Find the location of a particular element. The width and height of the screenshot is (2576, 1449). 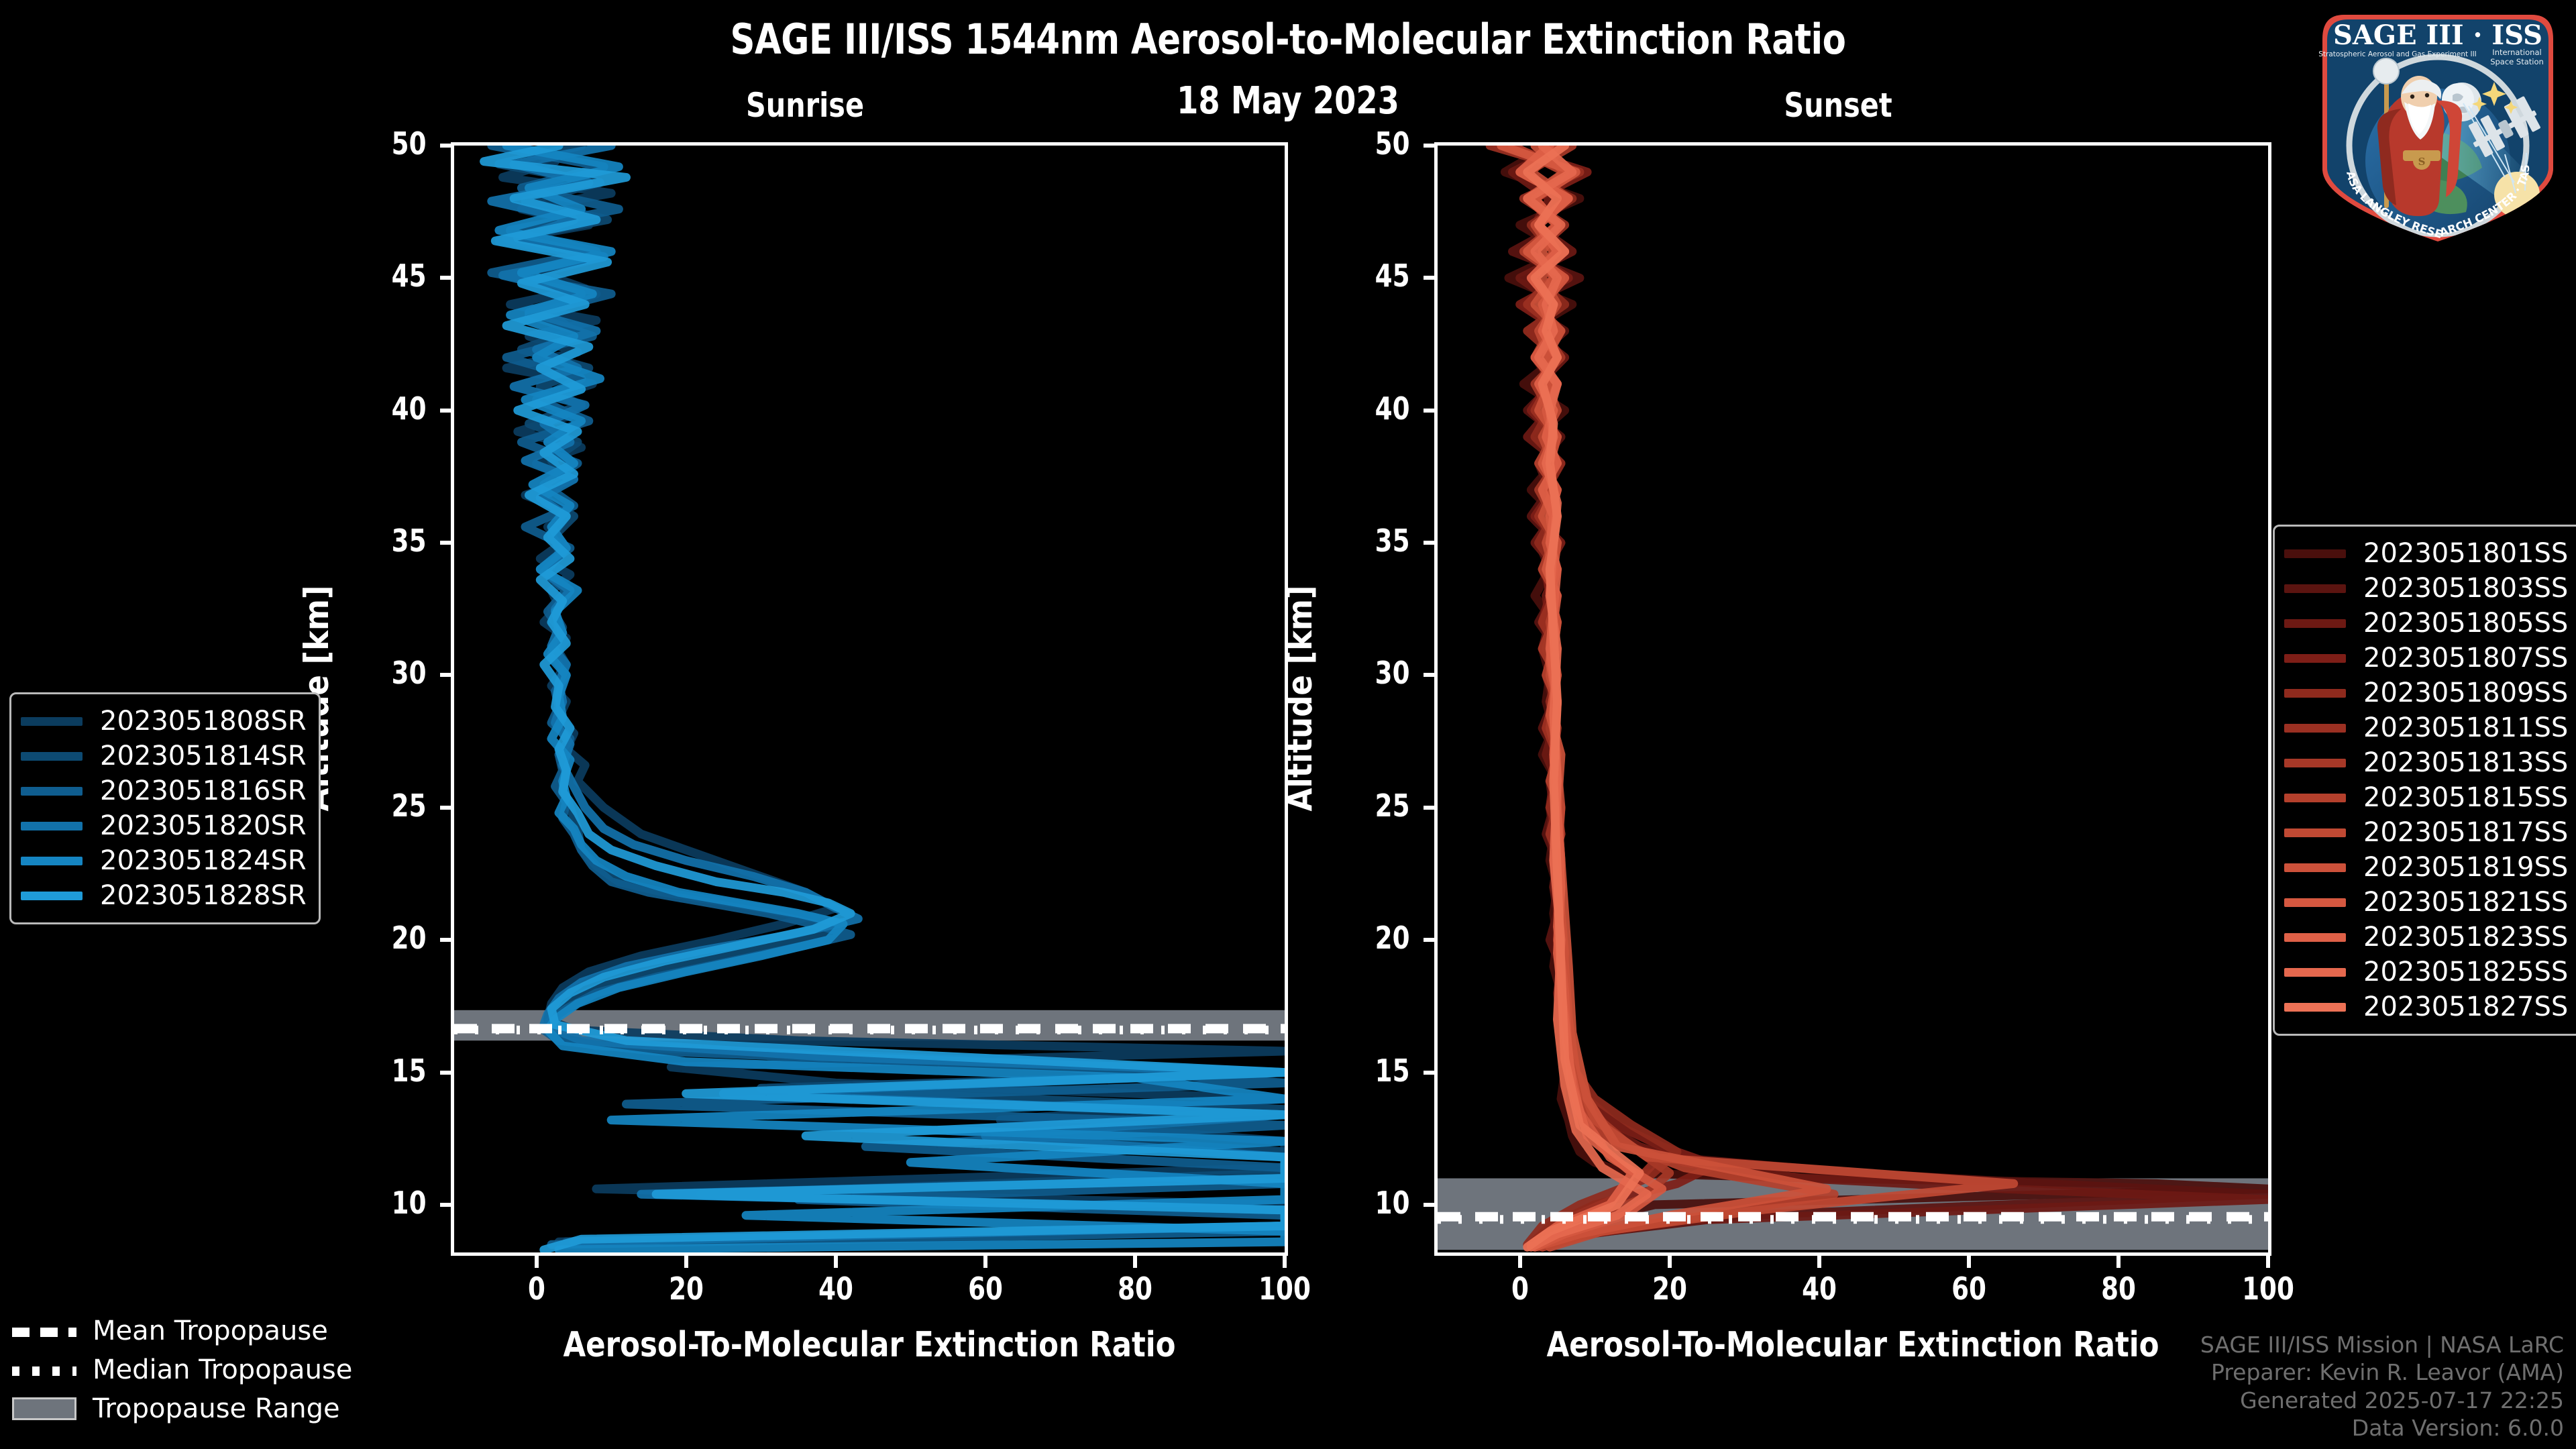

legend-row: 2023051828SR is located at coordinates (164, 895).